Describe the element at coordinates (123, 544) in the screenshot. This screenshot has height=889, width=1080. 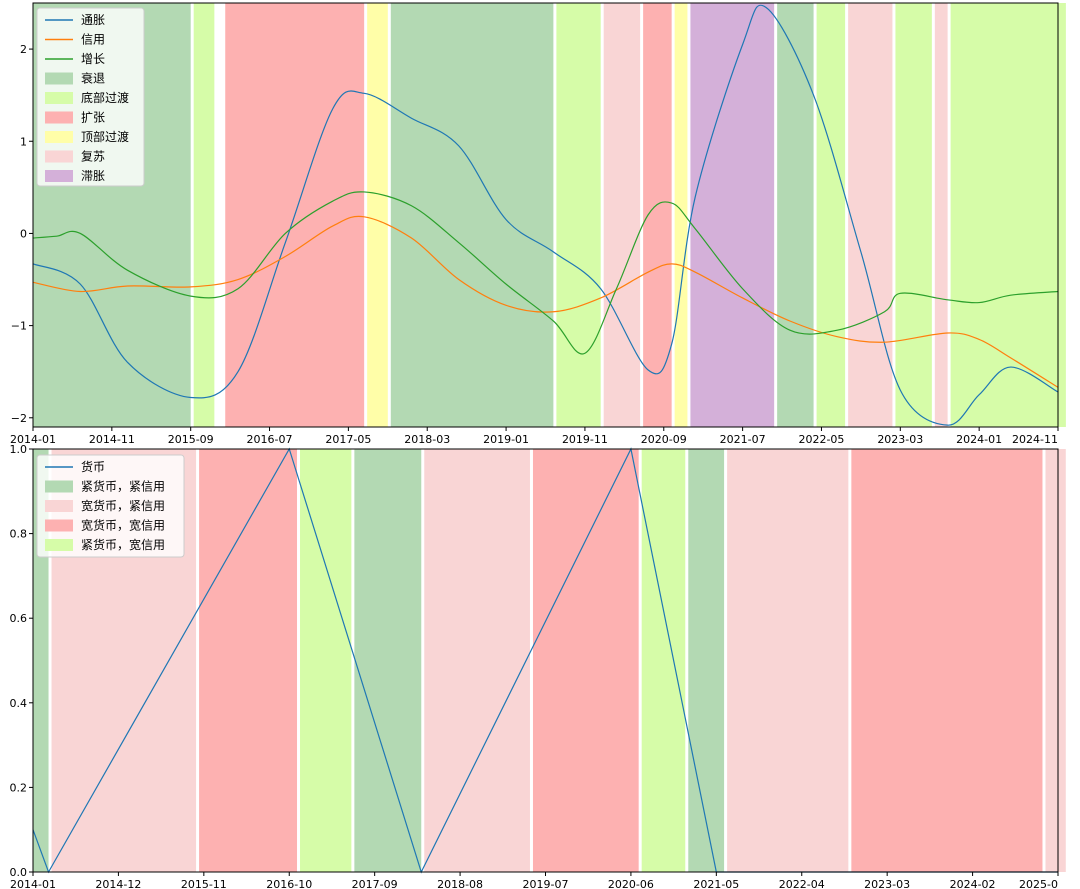
I see `legend-label: 紧货币，宽信用` at that location.